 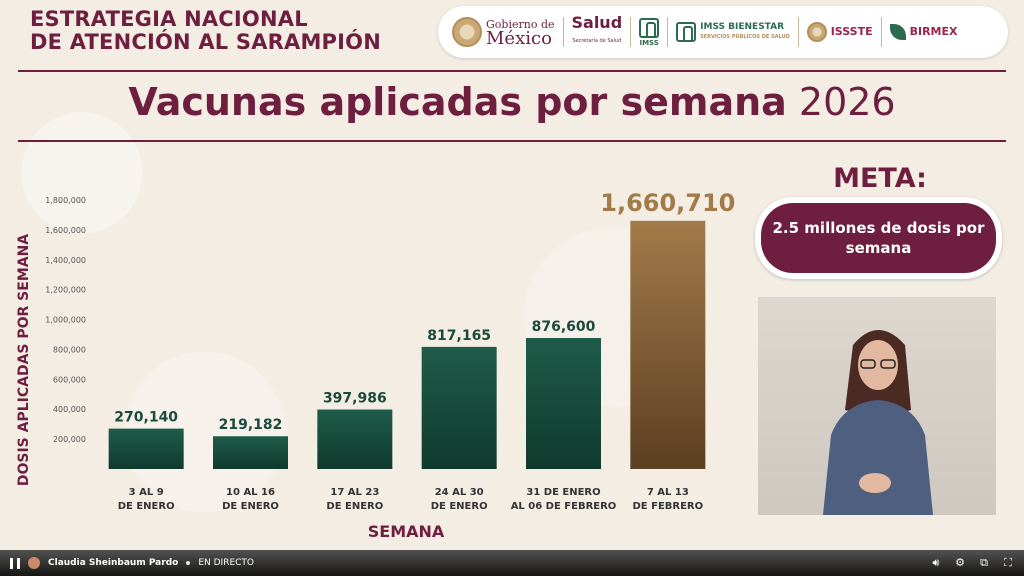 I want to click on issste-logo: ISSSTE, so click(x=839, y=32).